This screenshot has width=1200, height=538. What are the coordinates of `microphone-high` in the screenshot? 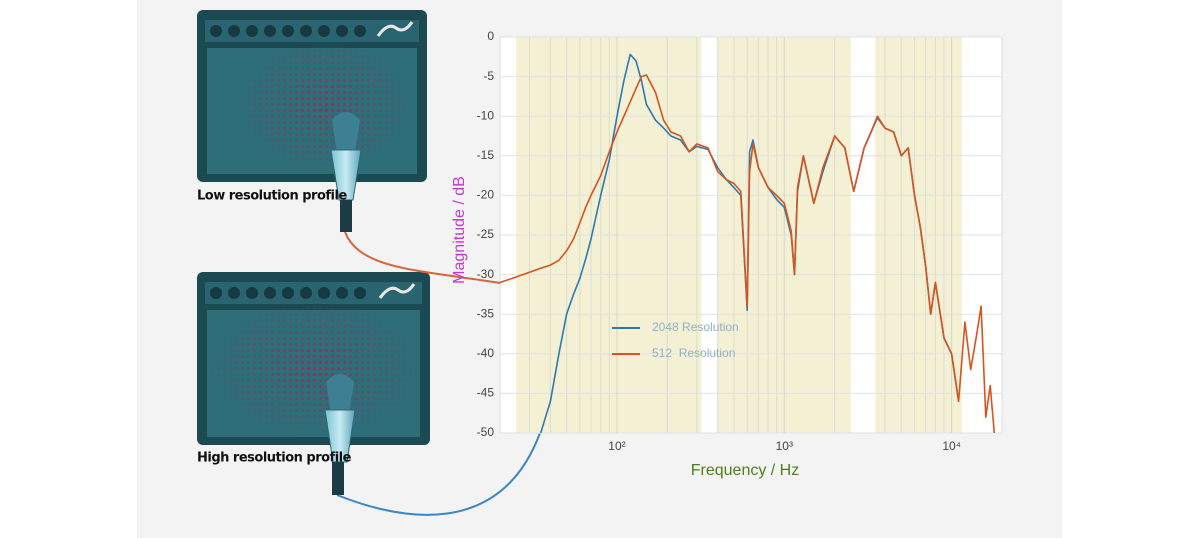 It's located at (340, 434).